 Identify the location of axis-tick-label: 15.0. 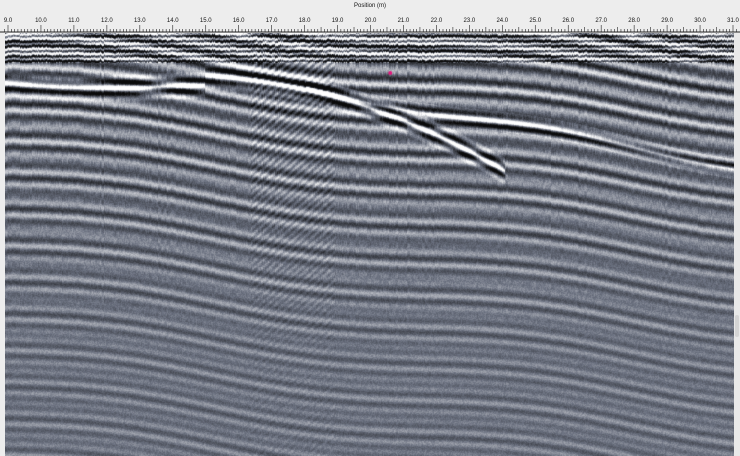
(206, 21).